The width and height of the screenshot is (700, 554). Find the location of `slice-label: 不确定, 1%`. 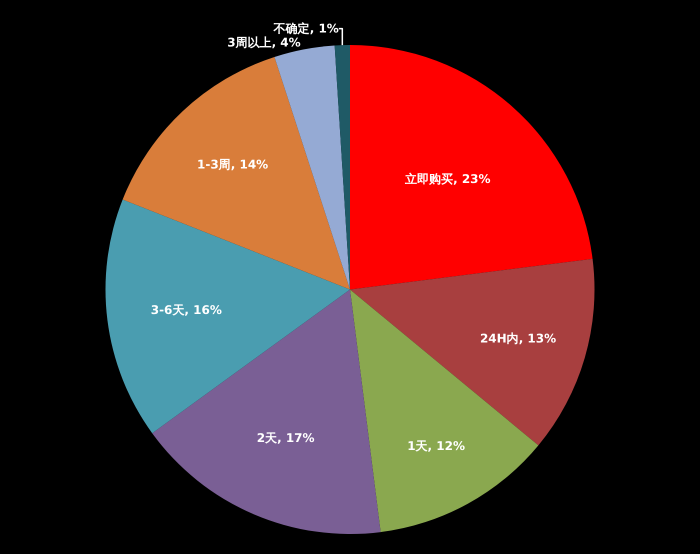

slice-label: 不确定, 1% is located at coordinates (305, 29).